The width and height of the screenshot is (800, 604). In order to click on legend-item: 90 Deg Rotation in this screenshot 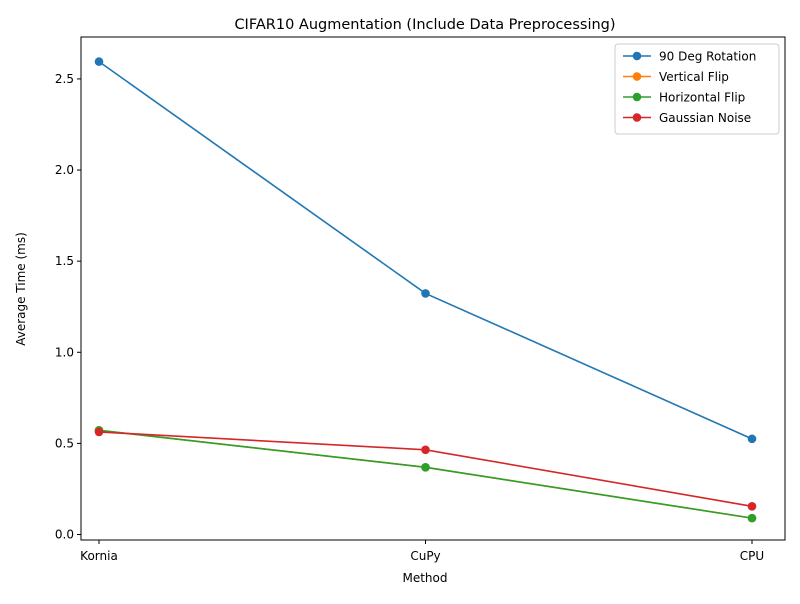, I will do `click(689, 57)`.